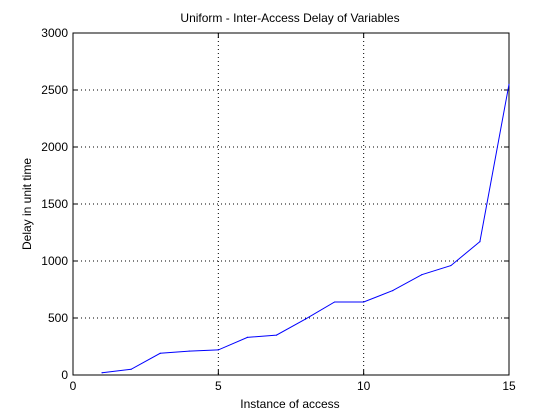 This screenshot has height=420, width=560. I want to click on x-tick-label: 0, so click(73, 386).